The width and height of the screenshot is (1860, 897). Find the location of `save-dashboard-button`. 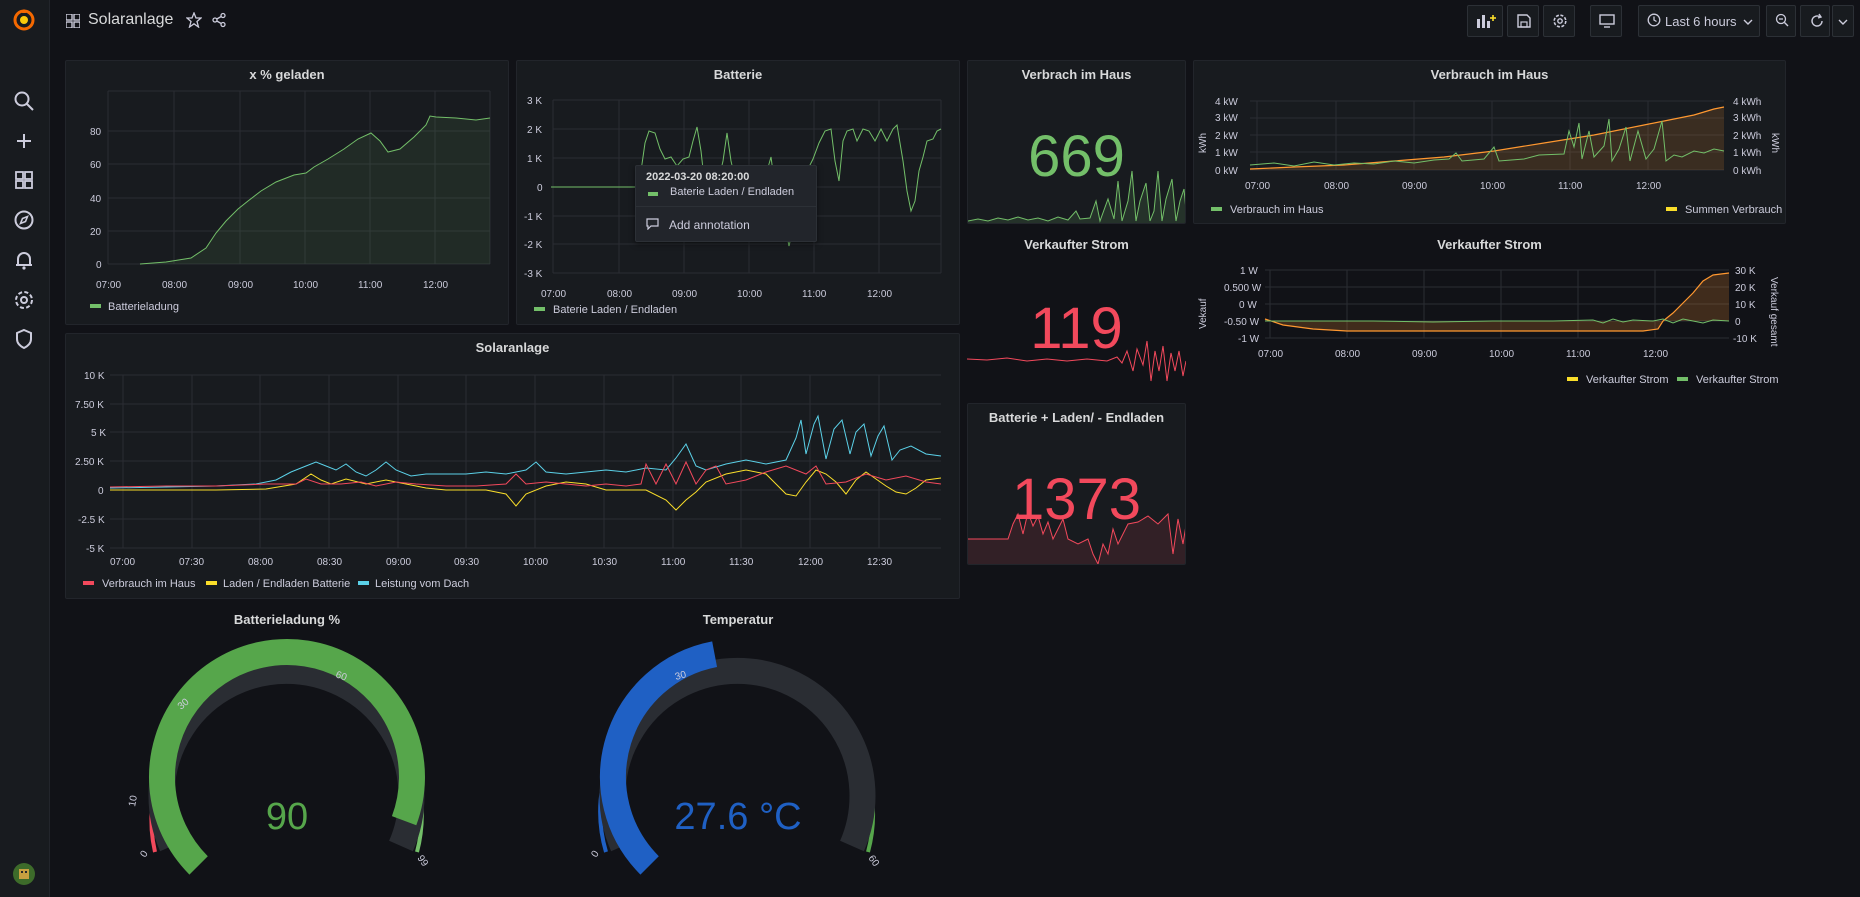

save-dashboard-button is located at coordinates (1523, 21).